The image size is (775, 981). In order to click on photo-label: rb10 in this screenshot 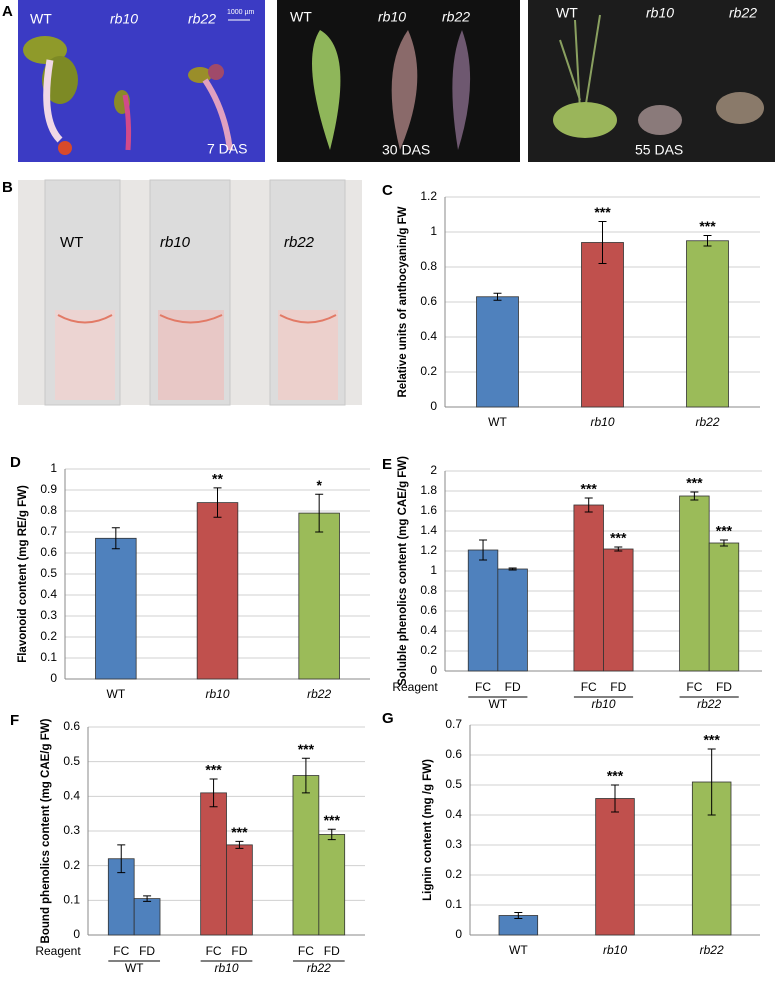, I will do `click(660, 13)`.